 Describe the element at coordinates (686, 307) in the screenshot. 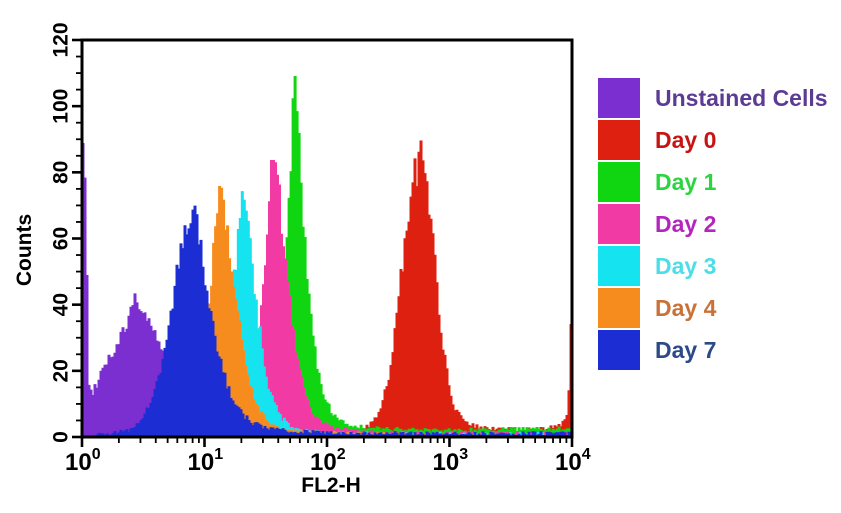

I see `legend-label: Day 4` at that location.